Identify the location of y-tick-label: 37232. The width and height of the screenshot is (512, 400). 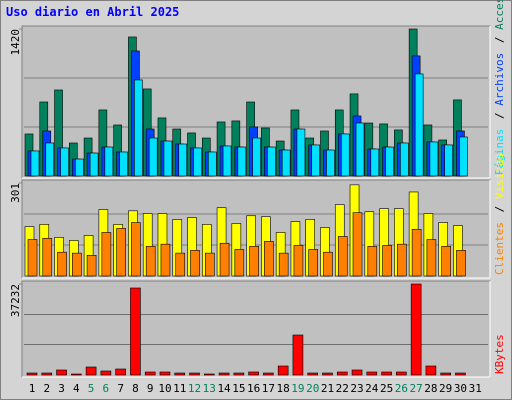
(15, 300).